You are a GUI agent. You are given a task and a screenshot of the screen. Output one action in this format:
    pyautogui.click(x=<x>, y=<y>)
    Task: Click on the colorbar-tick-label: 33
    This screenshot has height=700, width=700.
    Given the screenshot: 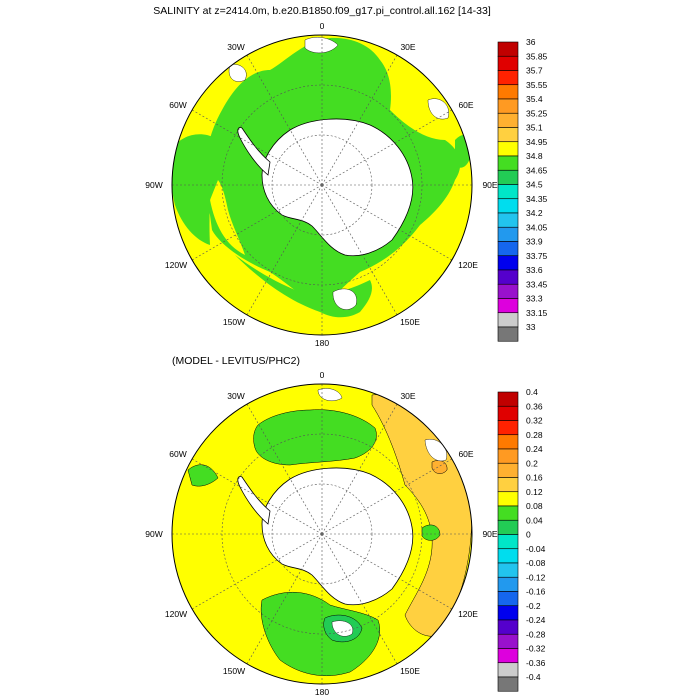 What is the action you would take?
    pyautogui.click(x=531, y=327)
    